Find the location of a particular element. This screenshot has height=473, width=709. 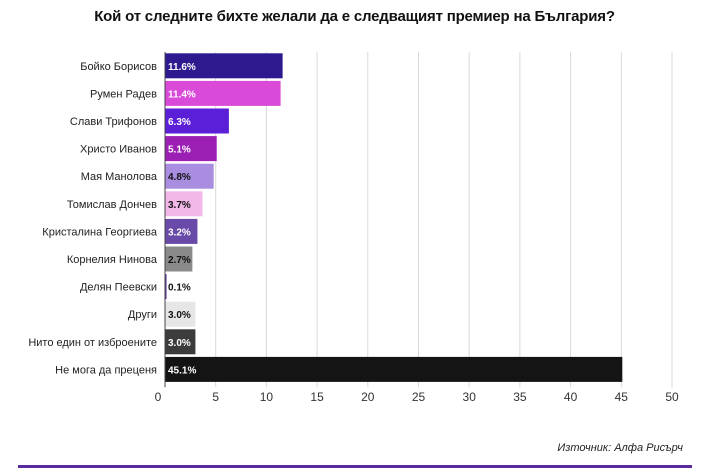

value-label: 0.1% is located at coordinates (179, 288).